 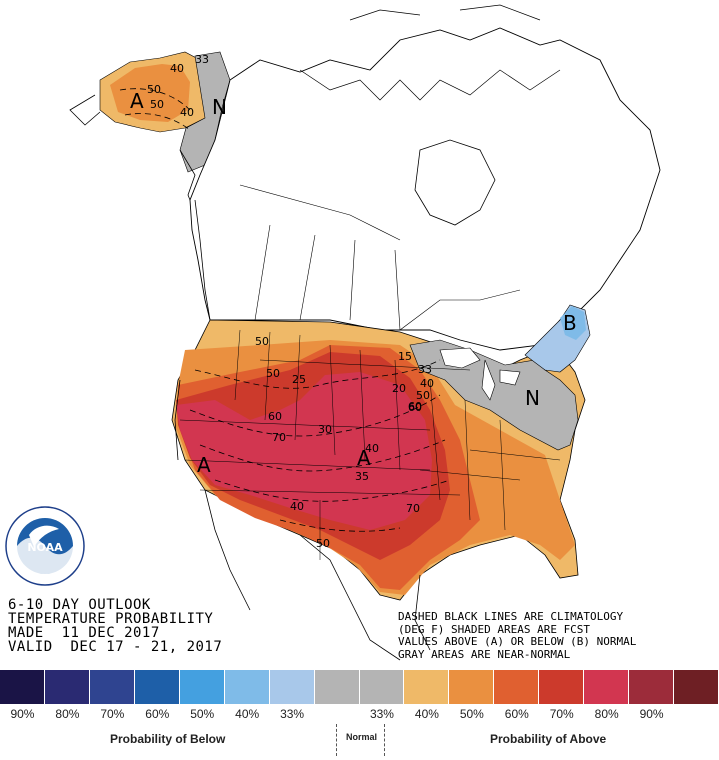 I want to click on legend-note-line: GRAY AREAS ARE NEAR-NORMAL, so click(x=484, y=654).